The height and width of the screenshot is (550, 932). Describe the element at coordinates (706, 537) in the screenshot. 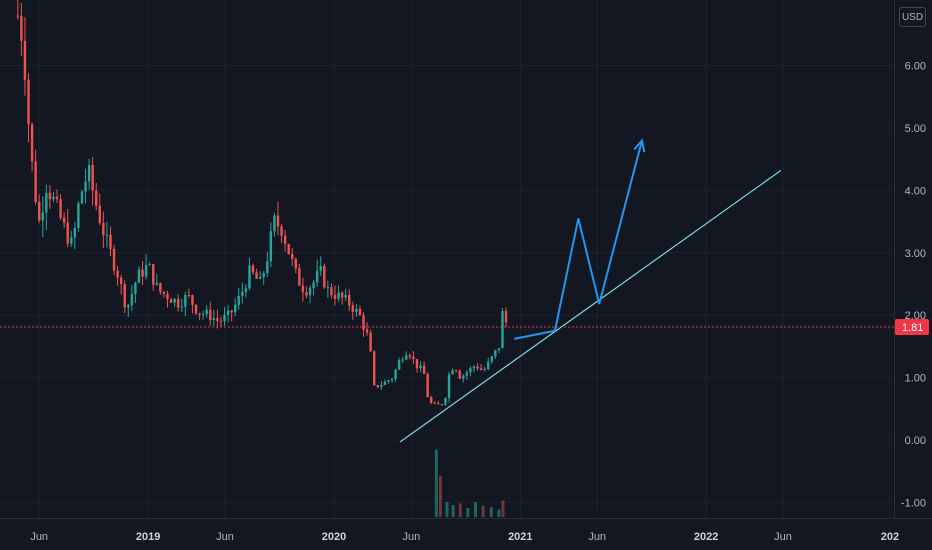

I see `x-tick-label: 2022` at that location.